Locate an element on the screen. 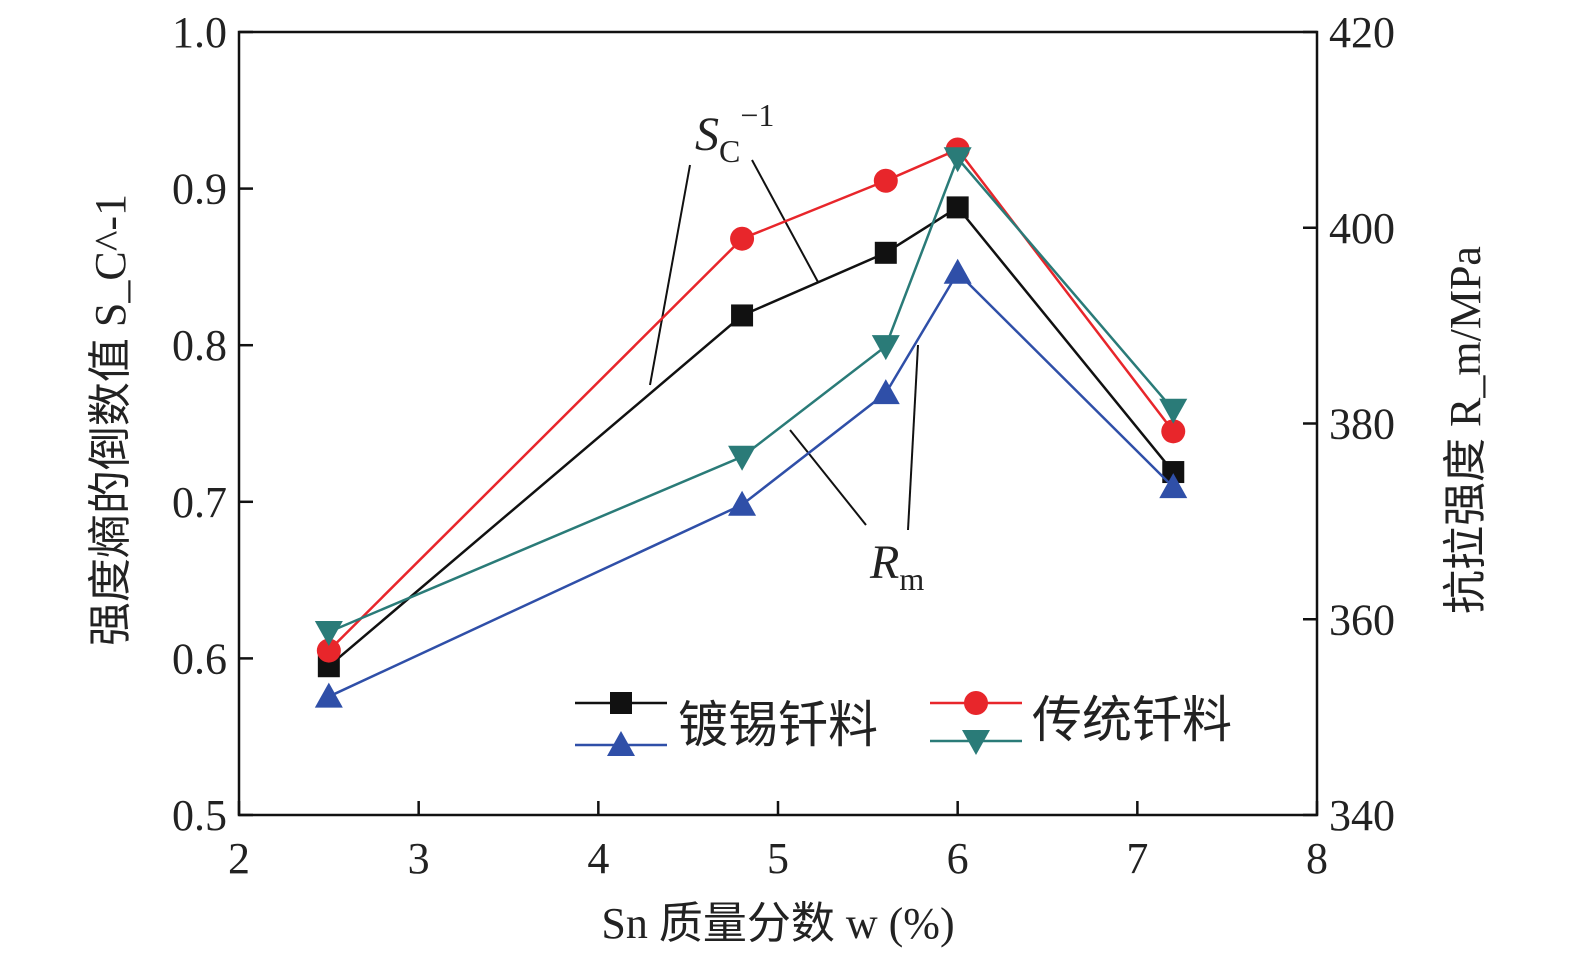  y-right-tick-label: 340 is located at coordinates (1362, 815).